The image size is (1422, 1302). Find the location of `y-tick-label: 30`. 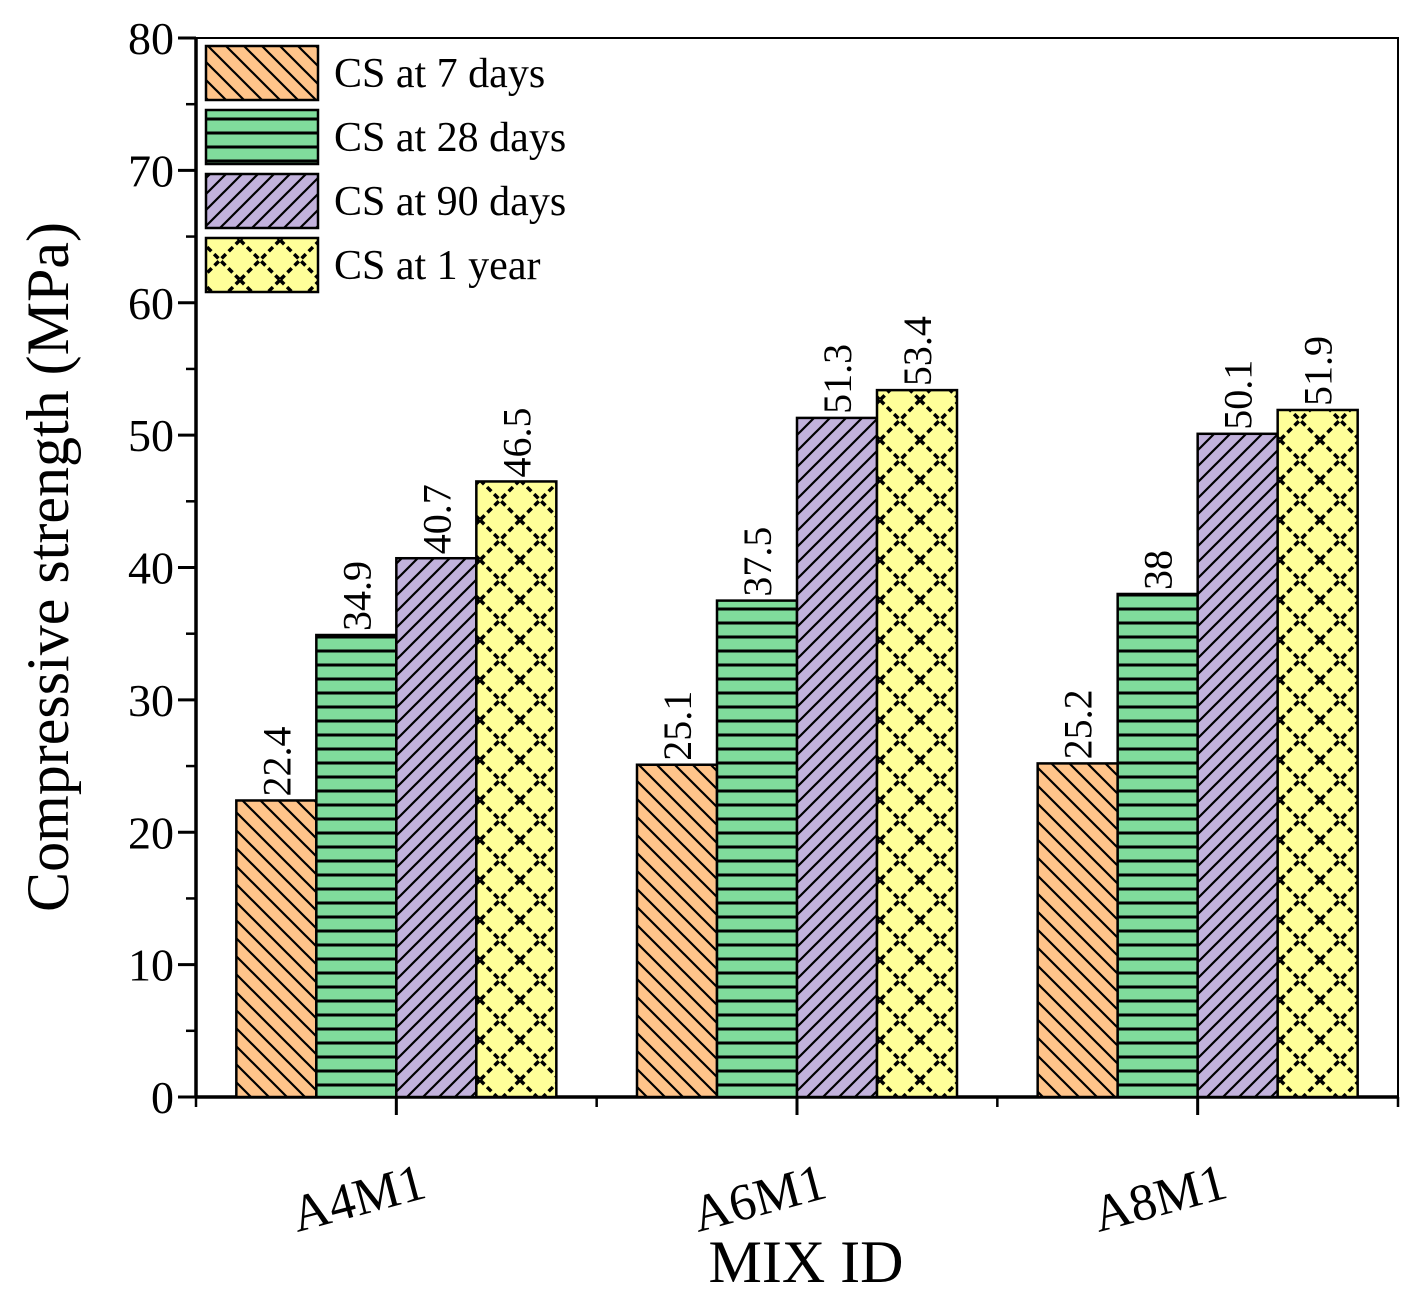

y-tick-label: 30 is located at coordinates (151, 700).